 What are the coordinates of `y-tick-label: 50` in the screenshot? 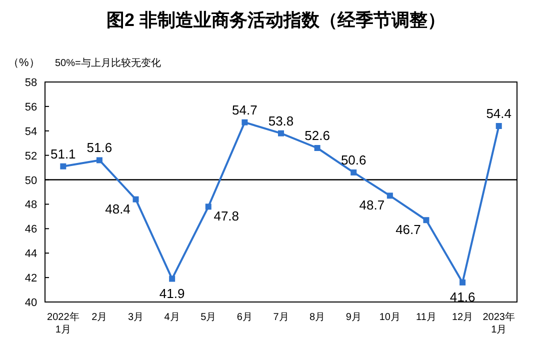 It's located at (31, 180).